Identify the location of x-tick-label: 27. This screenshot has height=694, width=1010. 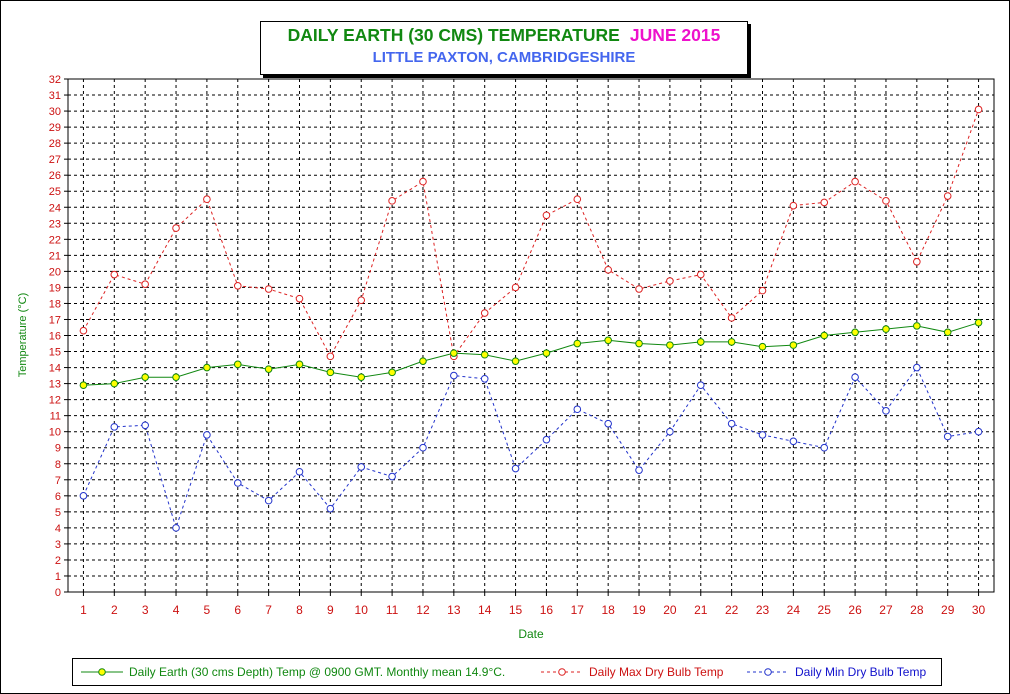
(886, 610).